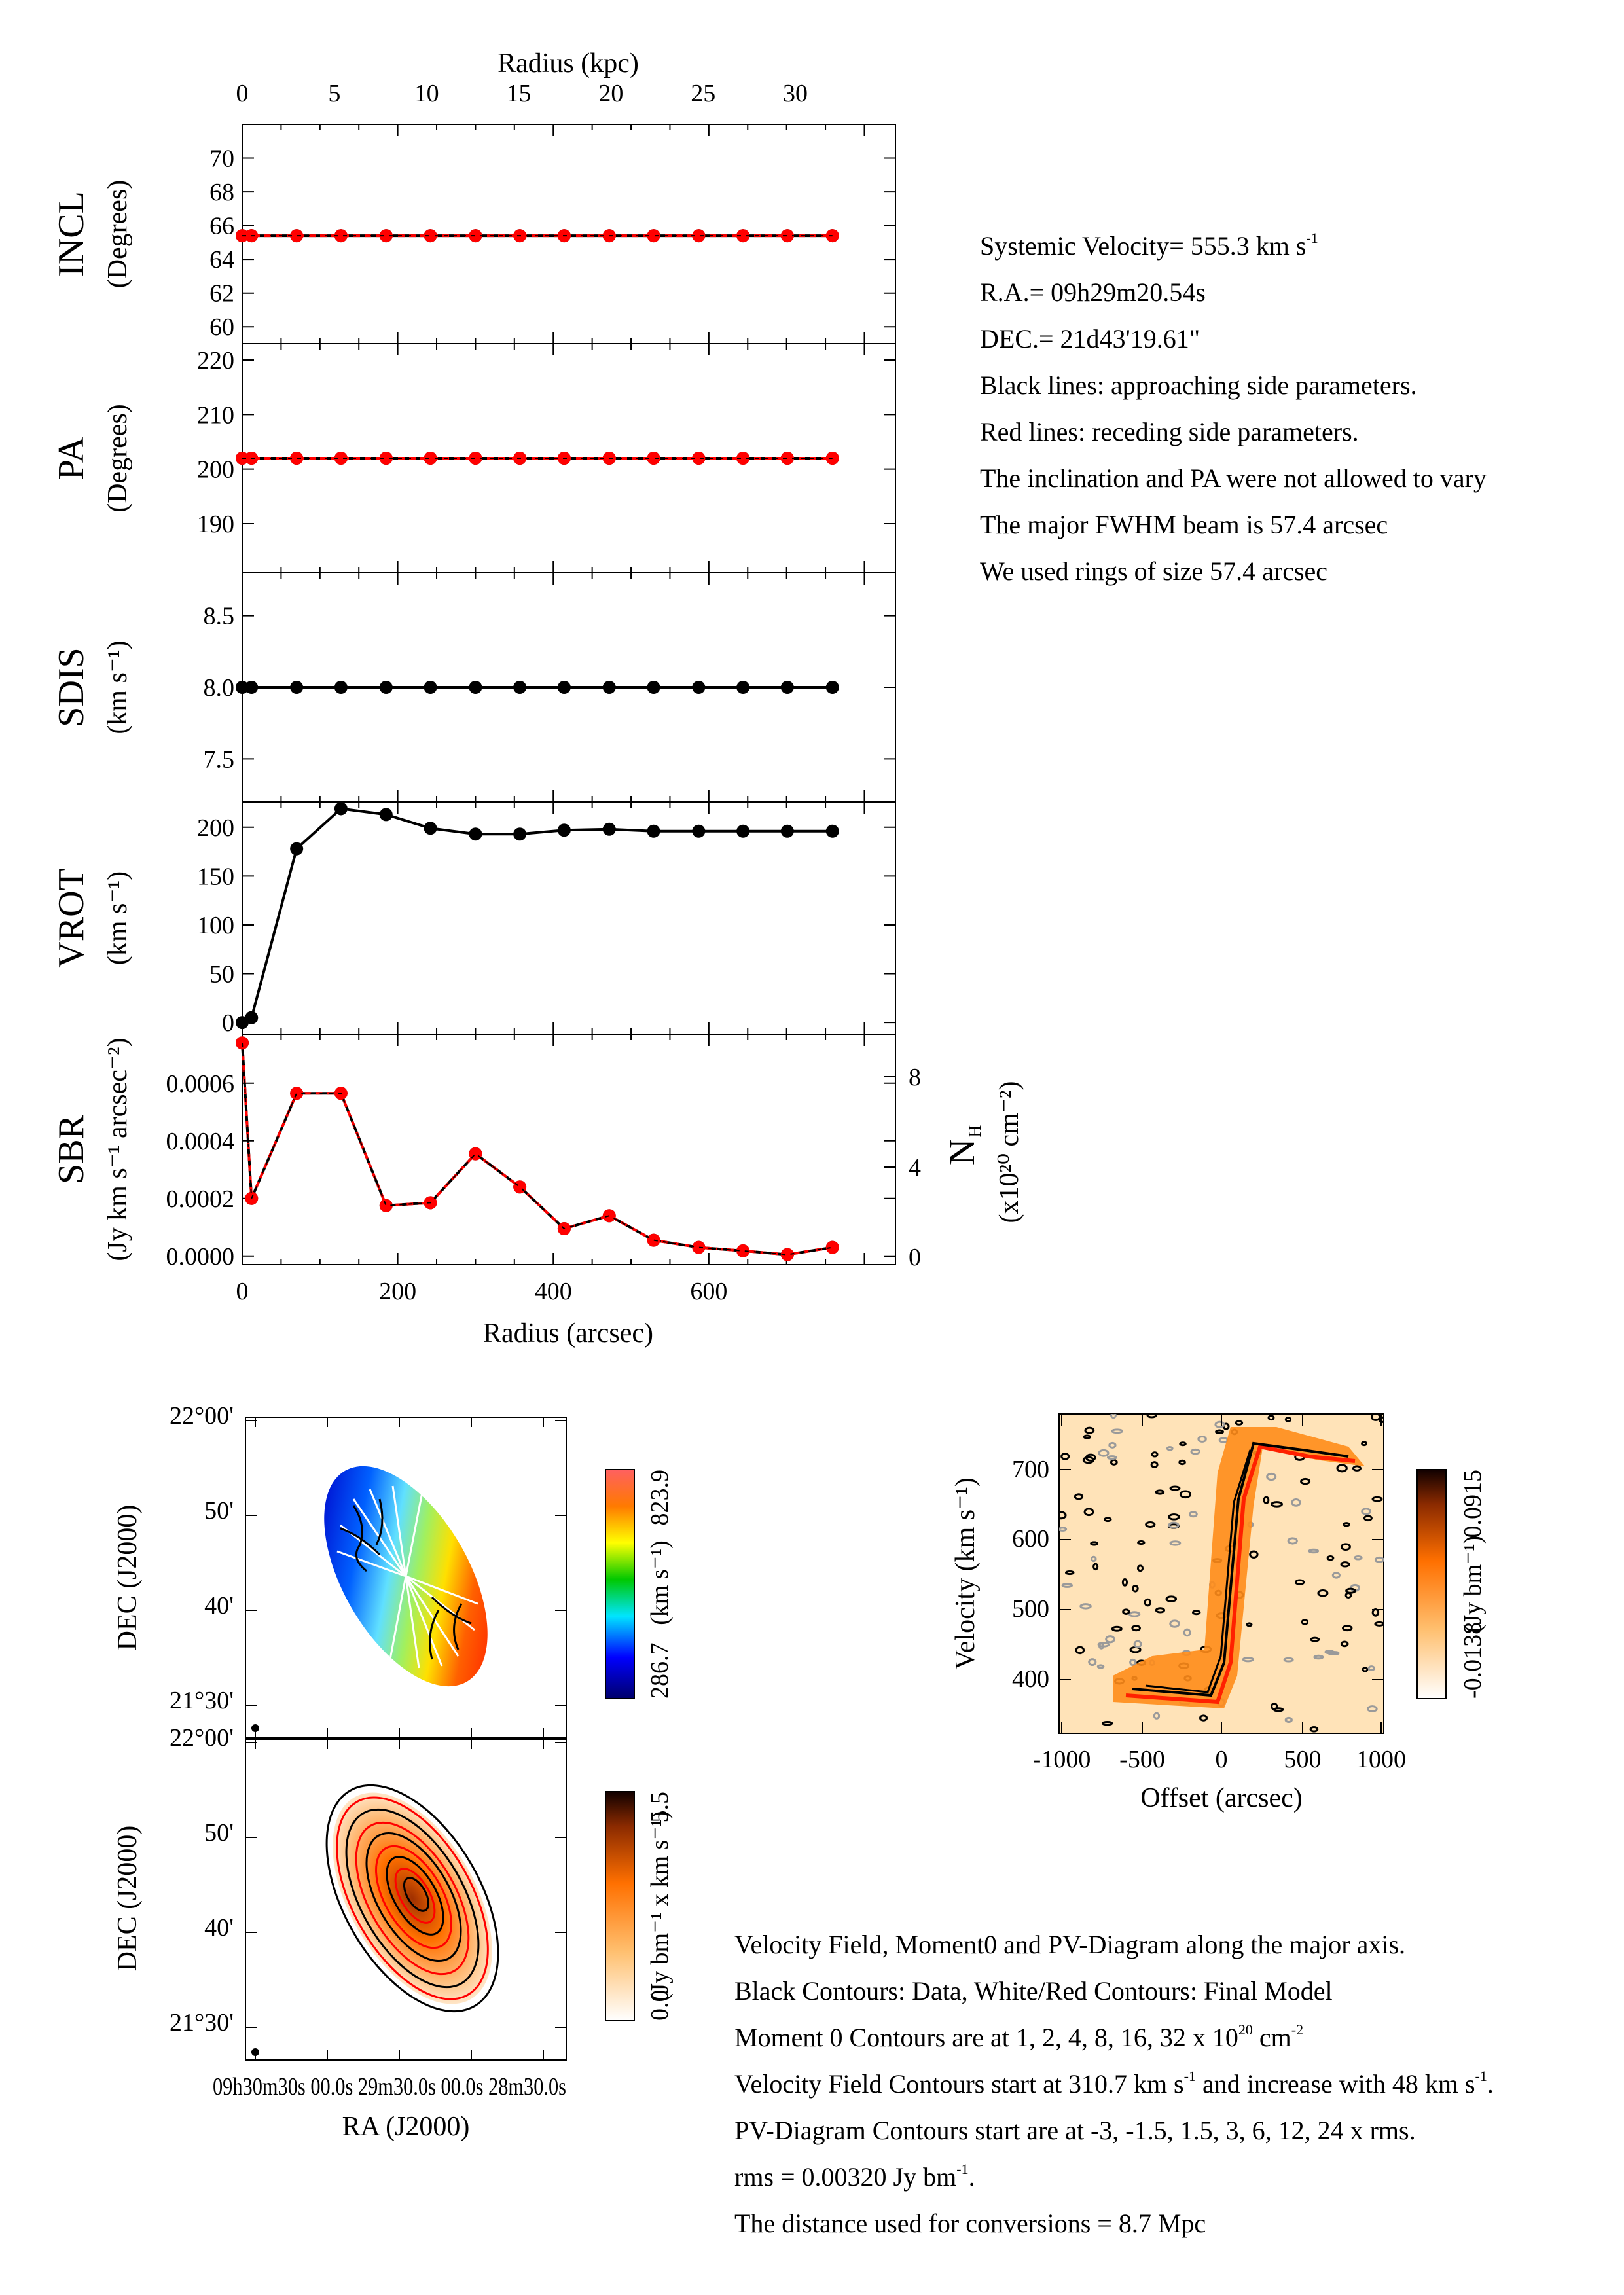  What do you see at coordinates (1473, 1504) in the screenshot?
I see `pv-colorbar-max: 0.0915` at bounding box center [1473, 1504].